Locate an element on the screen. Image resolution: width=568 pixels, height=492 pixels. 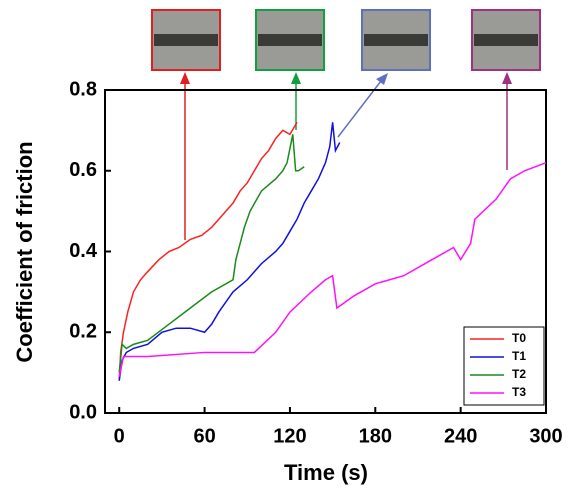
y-axis-title: Coefficient of friction is located at coordinates (24, 251).